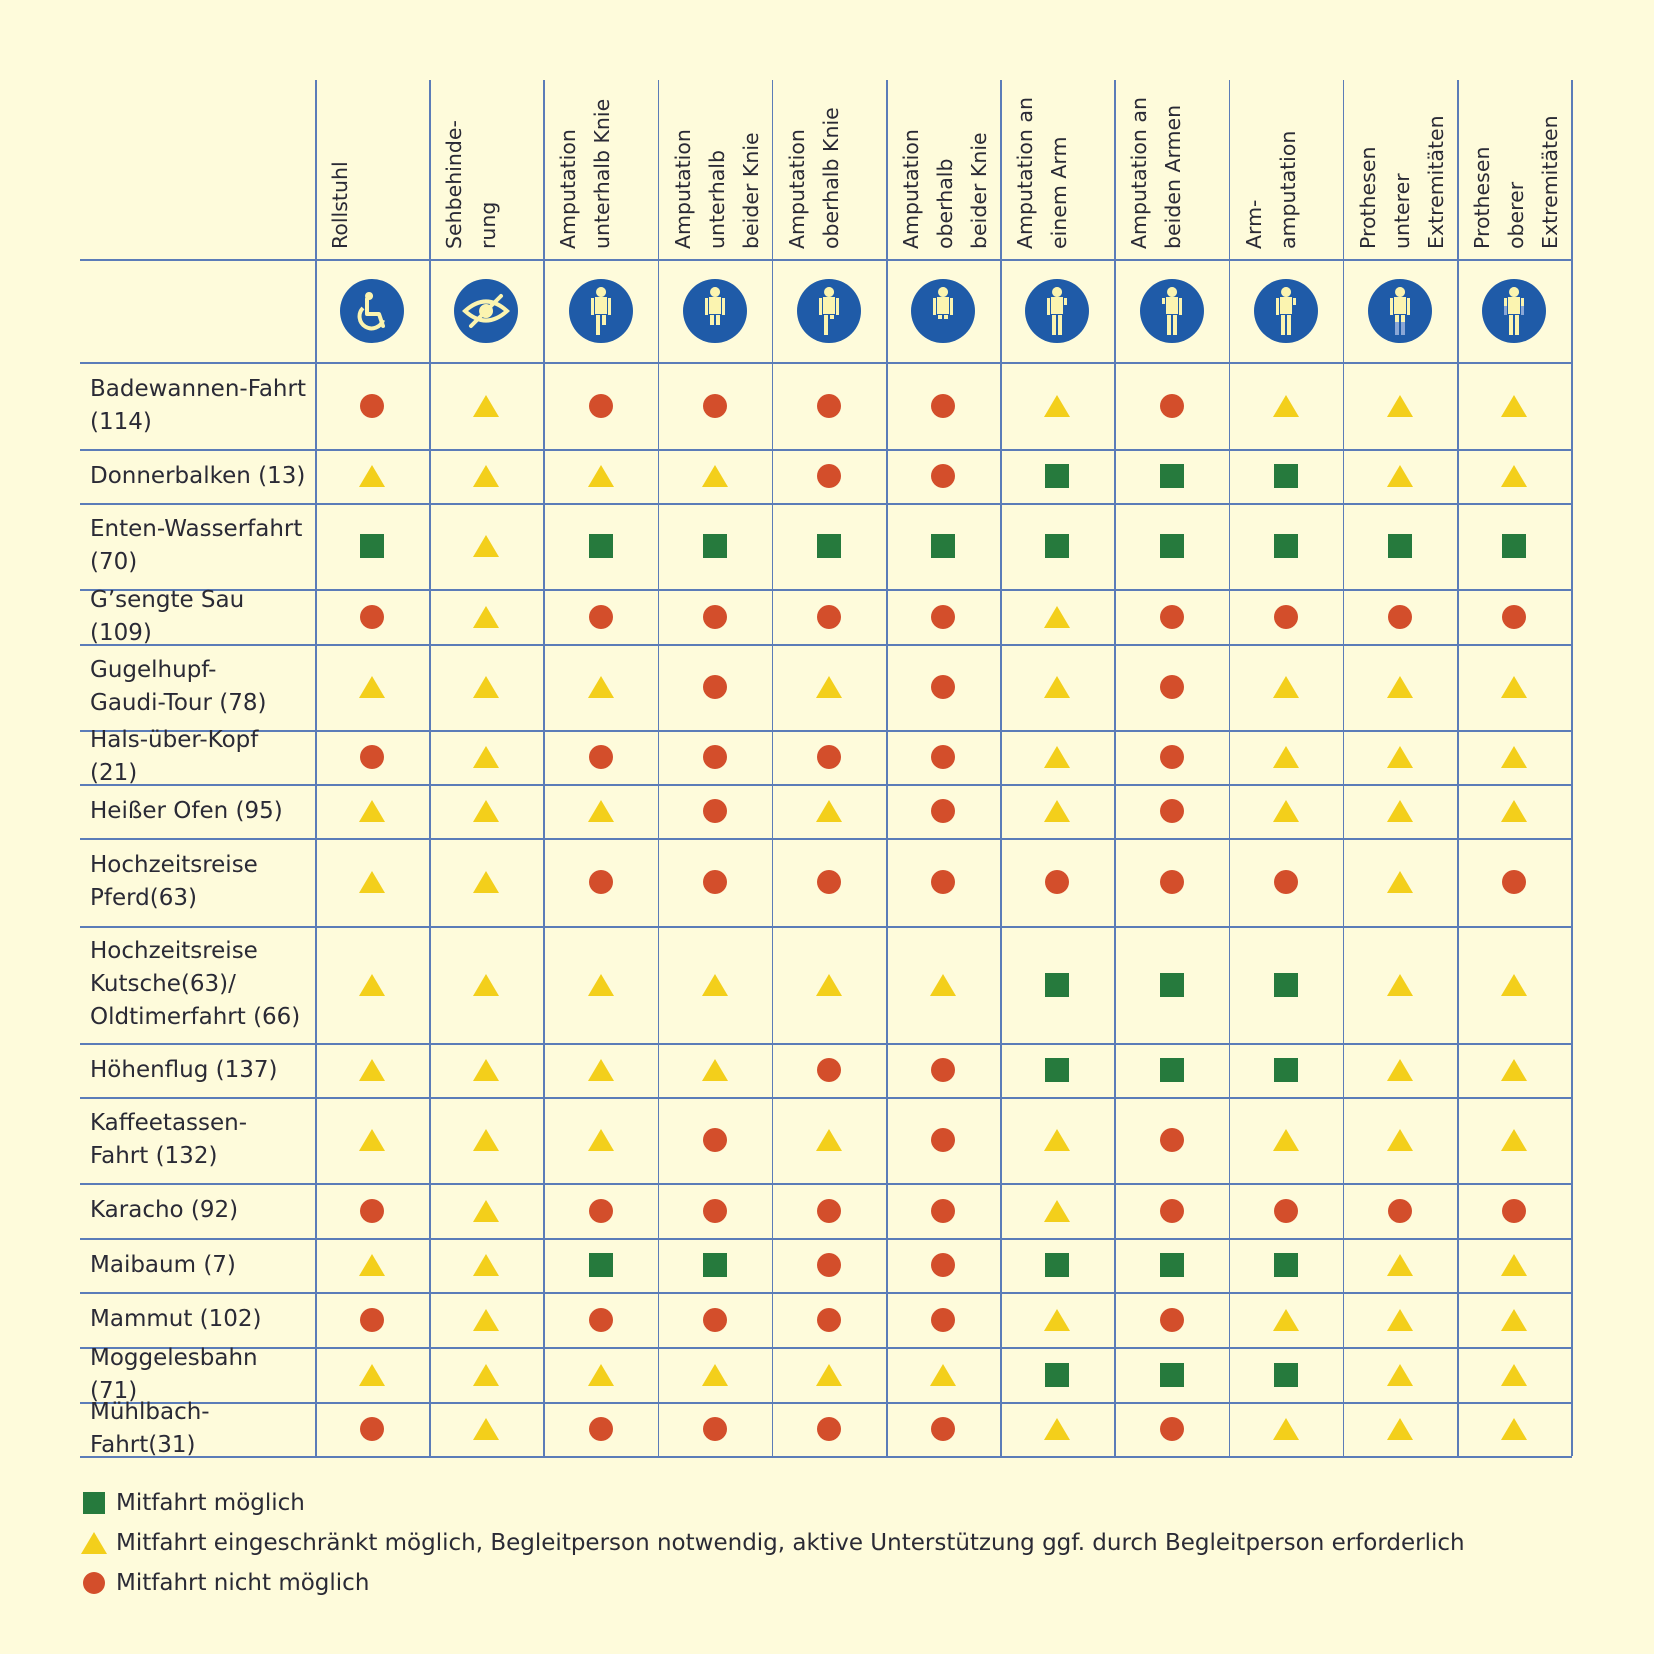  I want to click on column-title: Prothesen oberer Extremitäten, so click(1514, 166).